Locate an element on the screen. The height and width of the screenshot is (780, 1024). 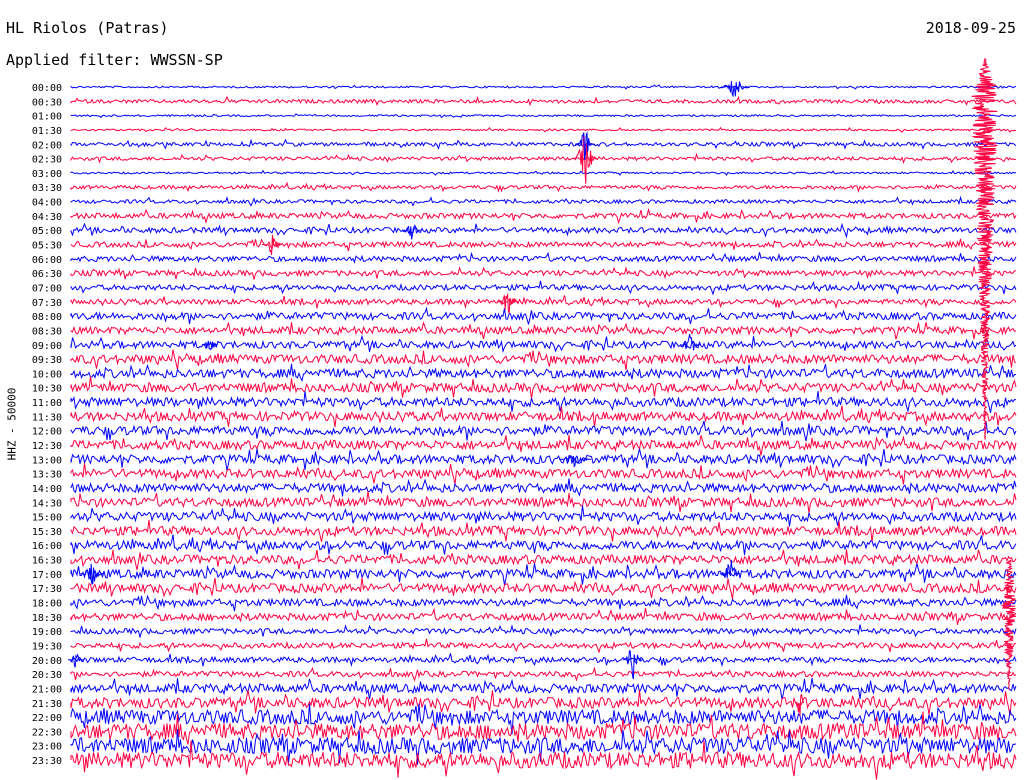
time-label: 22:30 is located at coordinates (47, 732).